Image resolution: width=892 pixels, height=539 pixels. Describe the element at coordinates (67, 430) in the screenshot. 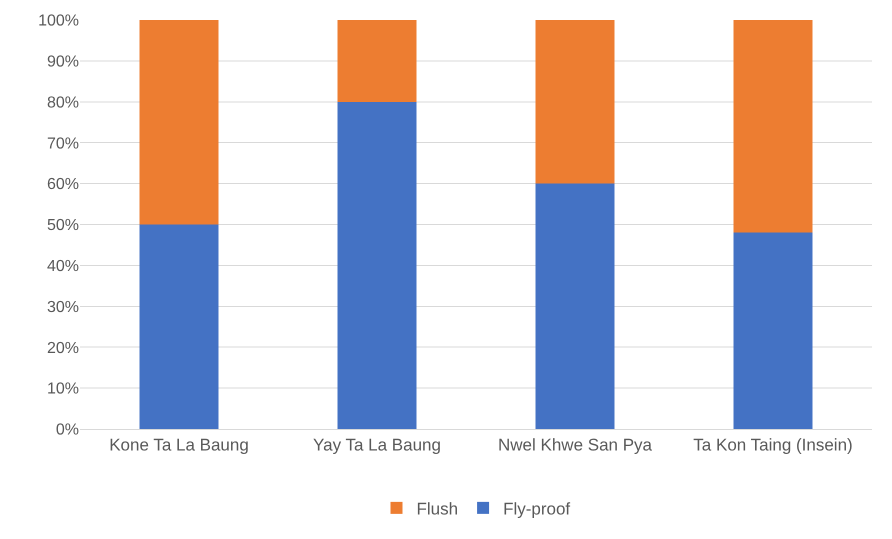

I see `y-tick-label: 0%` at that location.